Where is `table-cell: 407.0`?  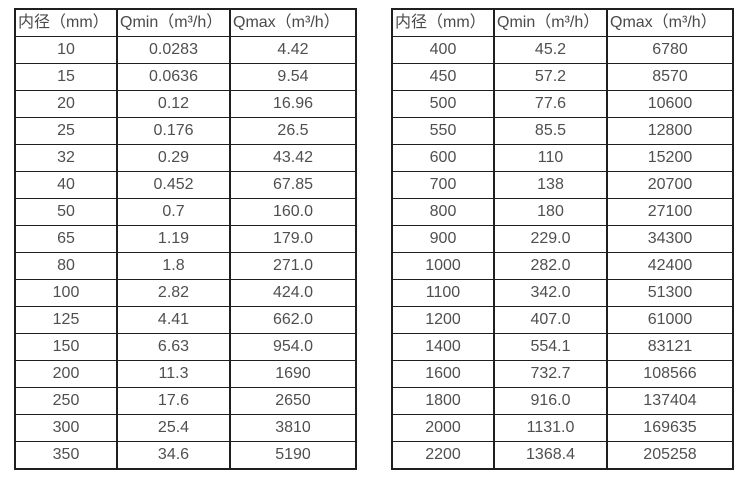
table-cell: 407.0 is located at coordinates (550, 320).